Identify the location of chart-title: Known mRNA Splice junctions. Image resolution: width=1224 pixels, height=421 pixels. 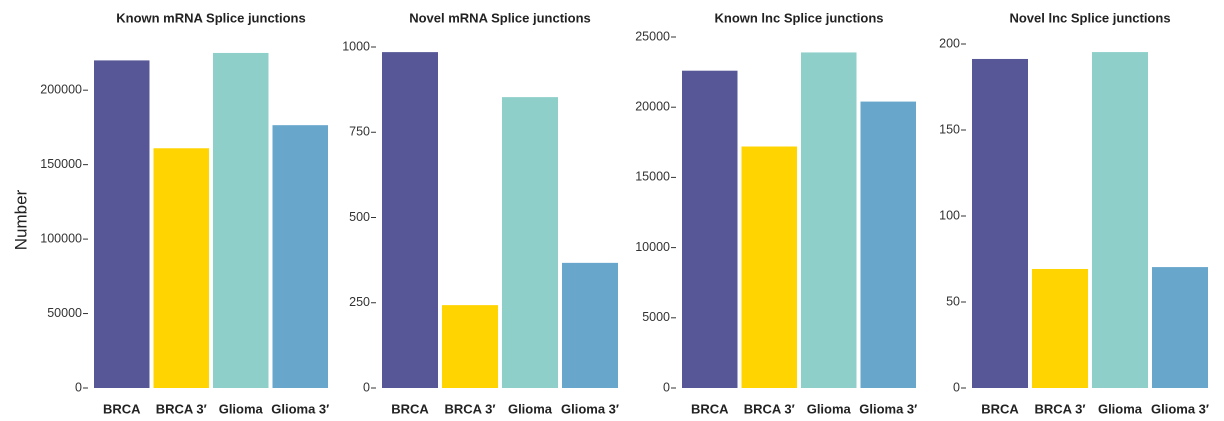
(210, 17).